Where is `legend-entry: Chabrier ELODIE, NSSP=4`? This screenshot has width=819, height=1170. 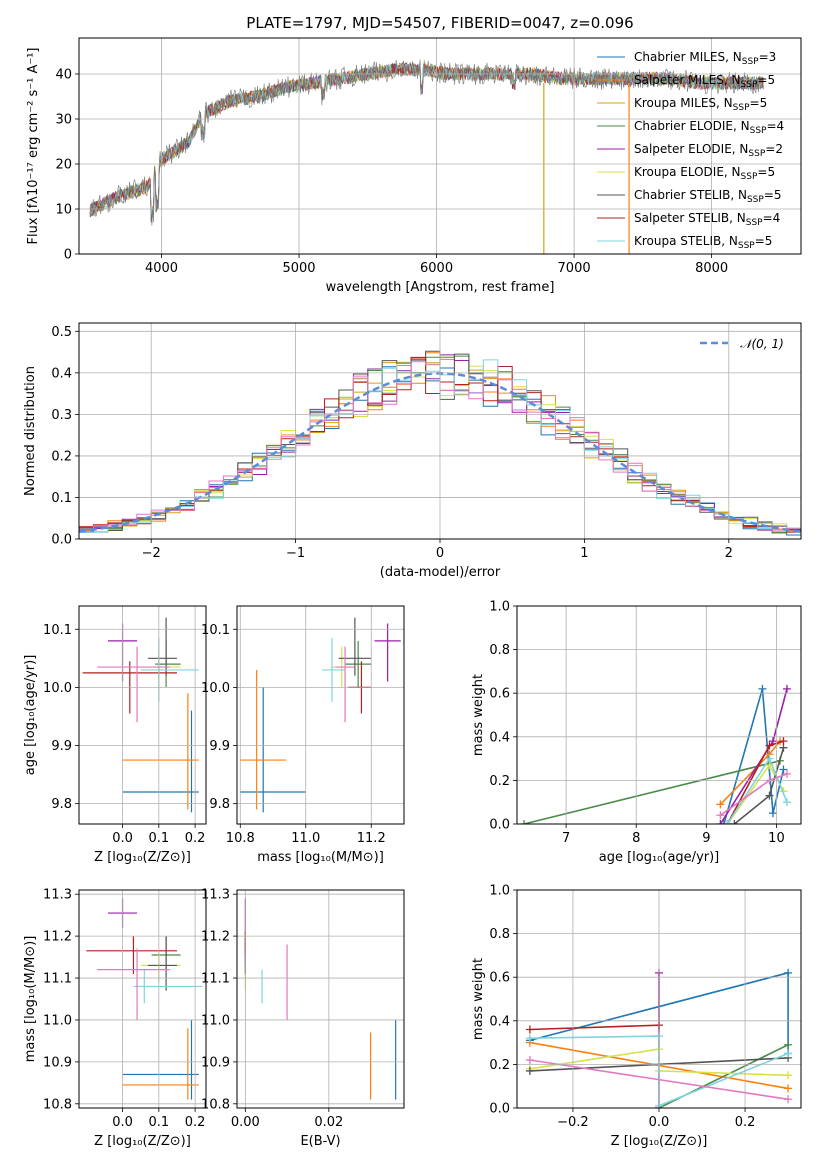
legend-entry: Chabrier ELODIE, NSSP=4 is located at coordinates (709, 127).